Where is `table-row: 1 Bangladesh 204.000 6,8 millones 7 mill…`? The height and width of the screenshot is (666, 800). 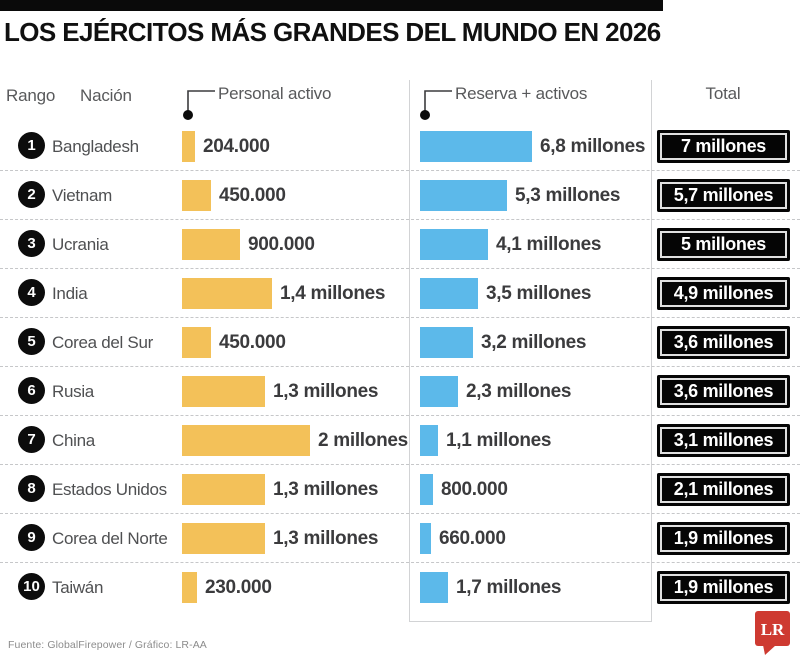 table-row: 1 Bangladesh 204.000 6,8 millones 7 mill… is located at coordinates (400, 146).